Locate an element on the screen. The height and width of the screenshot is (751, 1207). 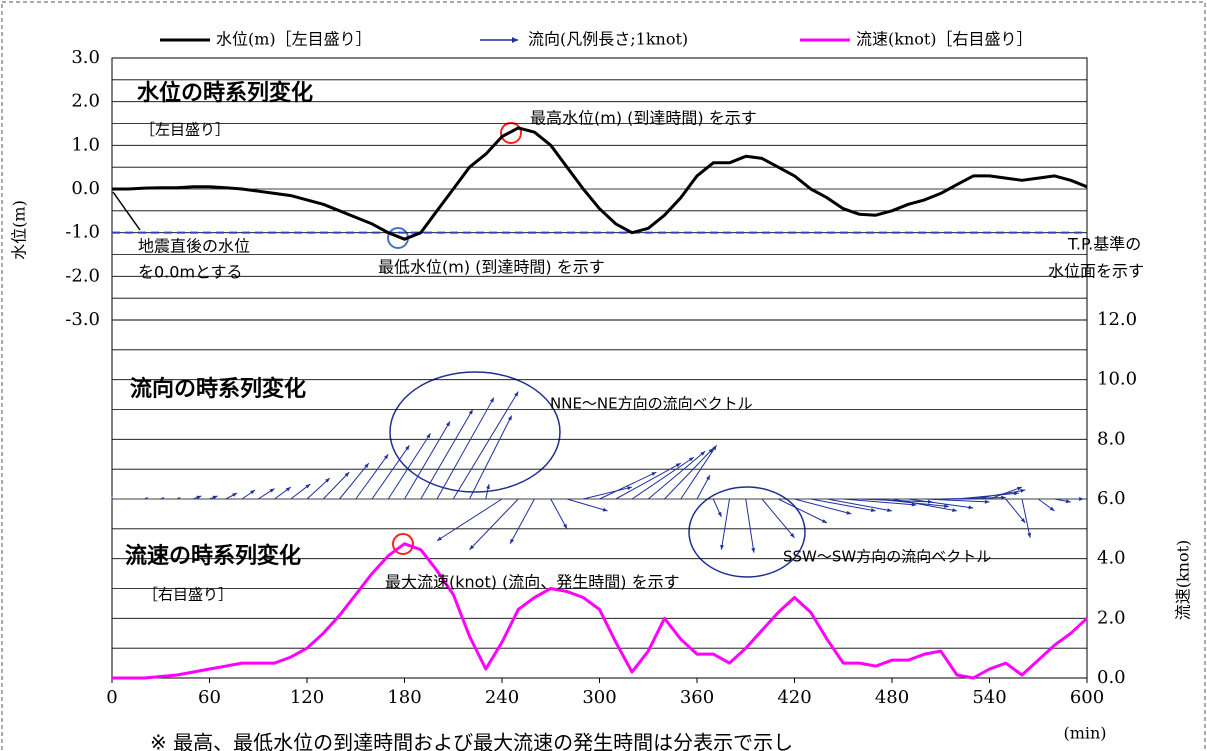
annotation: 最高水位(m) (到達時間) を示す is located at coordinates (643, 118).